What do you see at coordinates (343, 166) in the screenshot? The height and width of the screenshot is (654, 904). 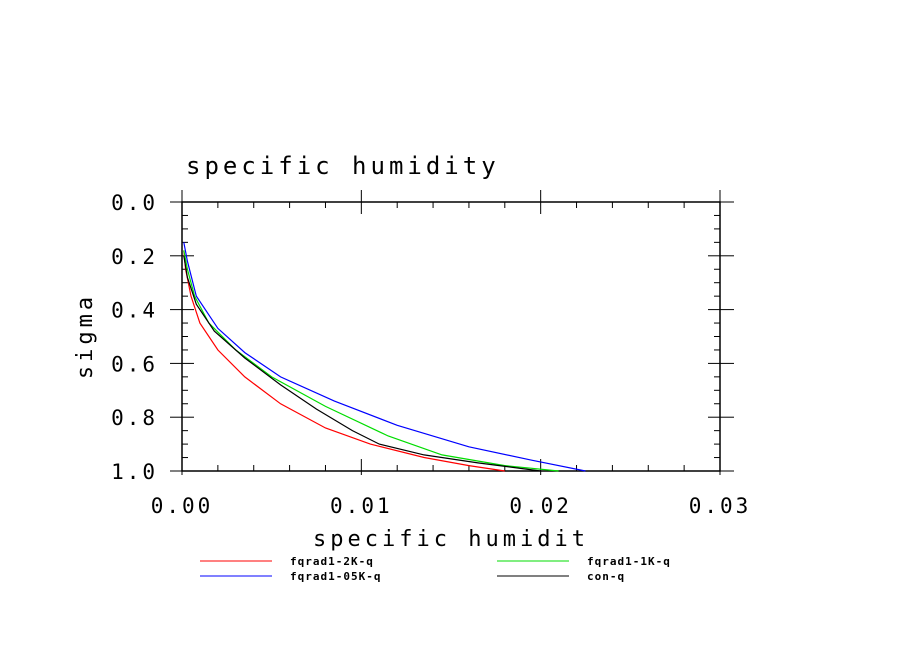 I see `chart-title: specific humidity` at bounding box center [343, 166].